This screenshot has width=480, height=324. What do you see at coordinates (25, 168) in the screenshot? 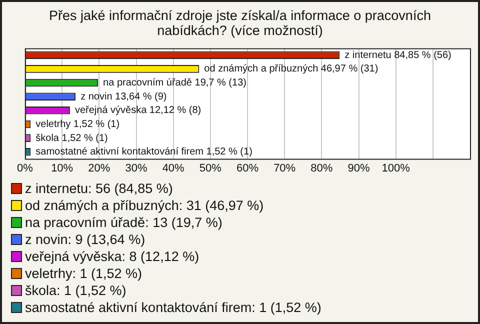
I see `x-tick-label: 0%` at bounding box center [25, 168].